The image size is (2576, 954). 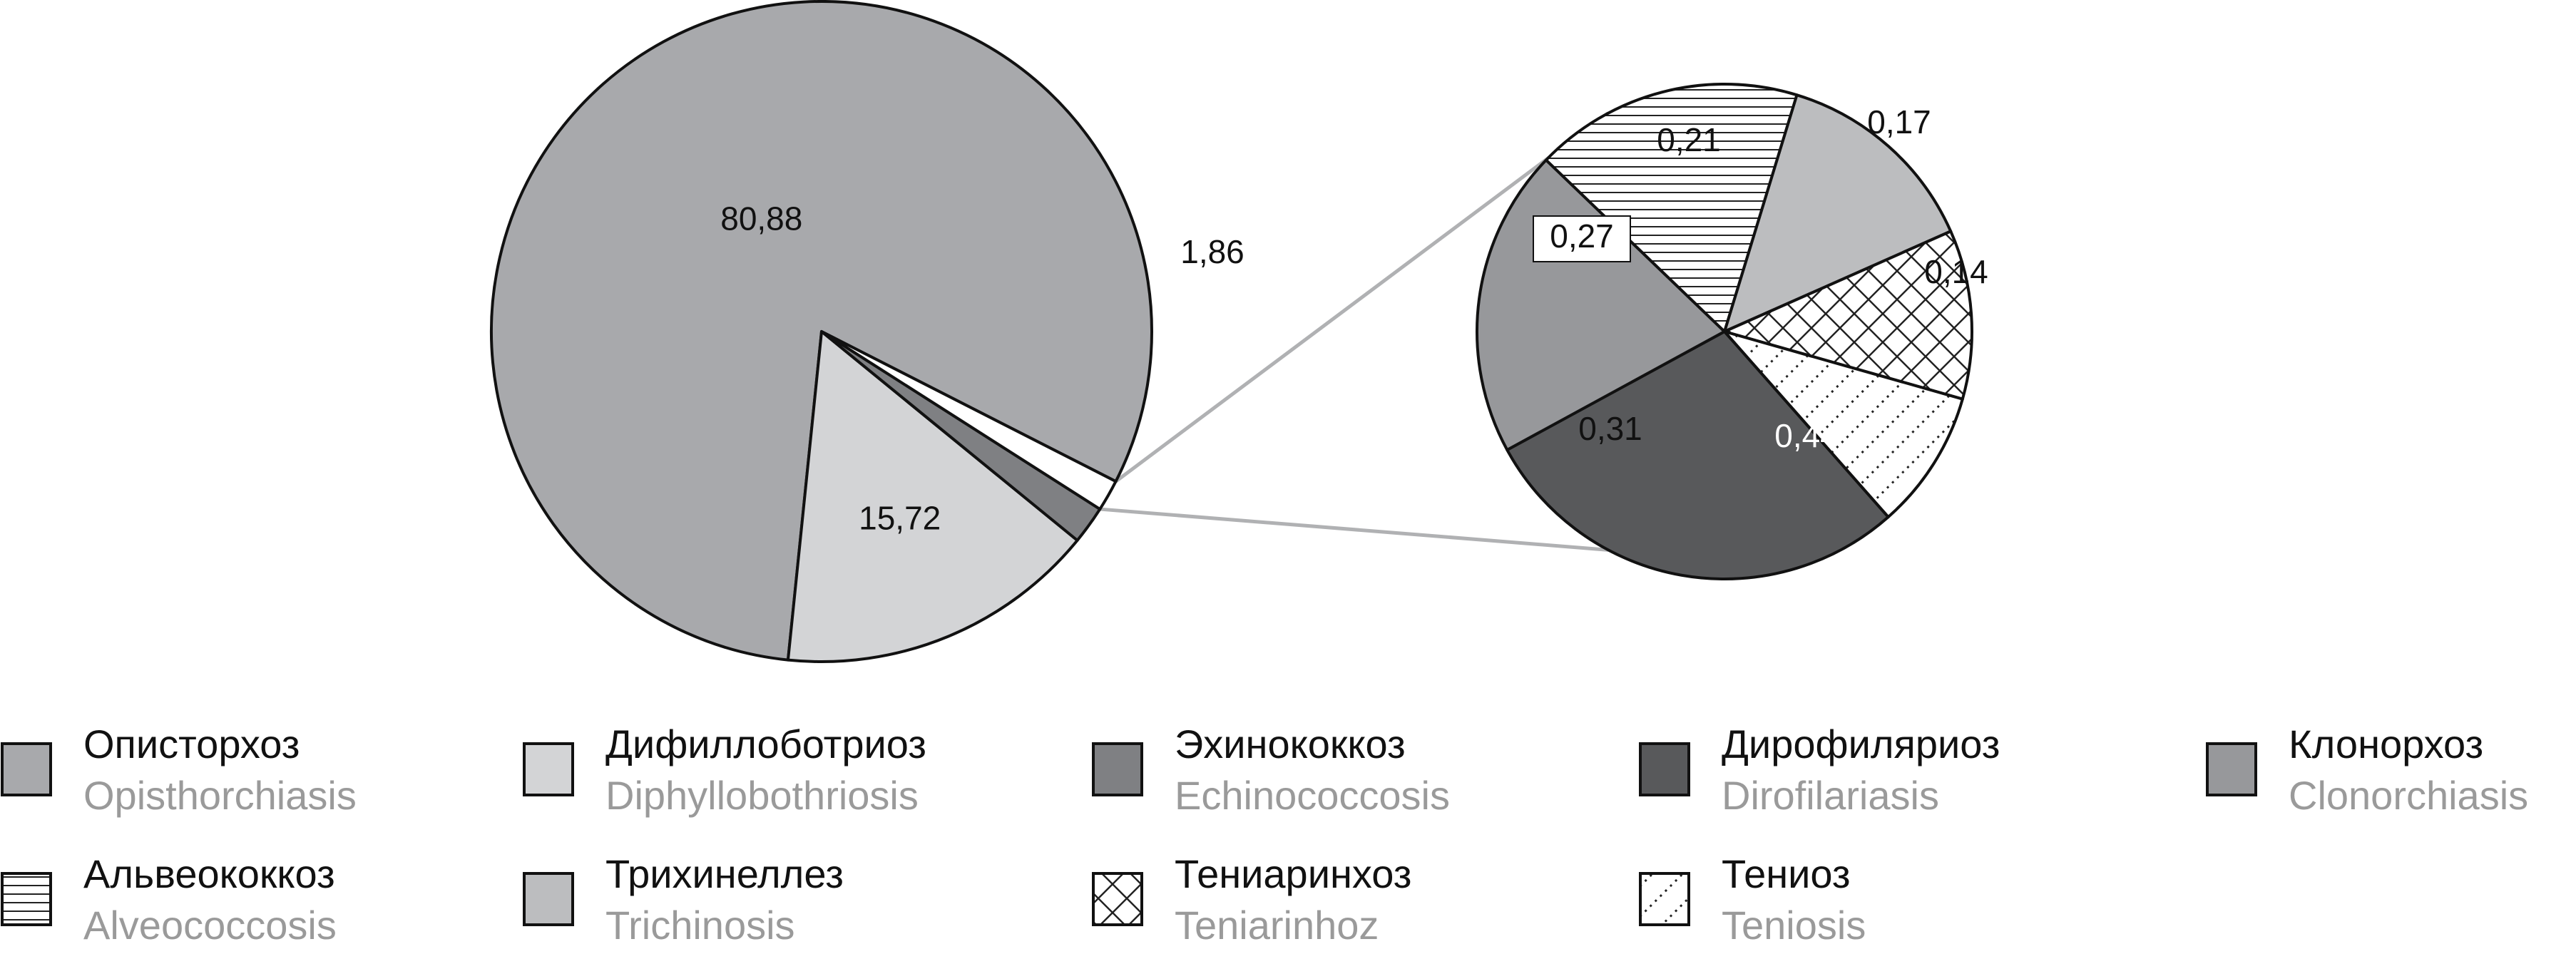 I want to click on pie-slice-альвеококкоз, so click(x=1672, y=208).